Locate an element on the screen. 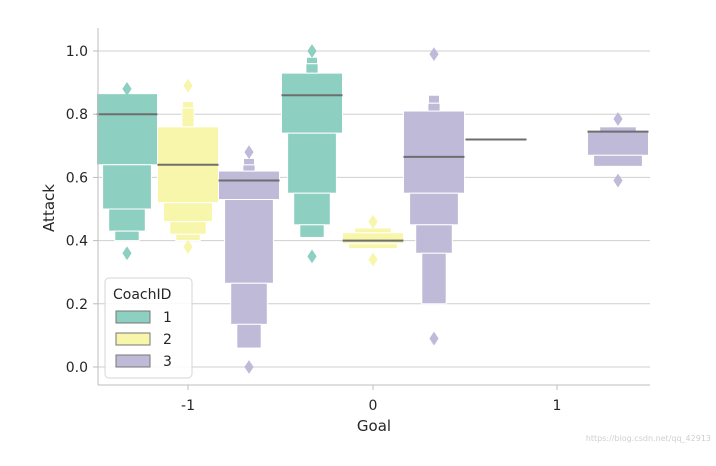 The width and height of the screenshot is (716, 466). y-tick-label: 0.6 is located at coordinates (77, 178).